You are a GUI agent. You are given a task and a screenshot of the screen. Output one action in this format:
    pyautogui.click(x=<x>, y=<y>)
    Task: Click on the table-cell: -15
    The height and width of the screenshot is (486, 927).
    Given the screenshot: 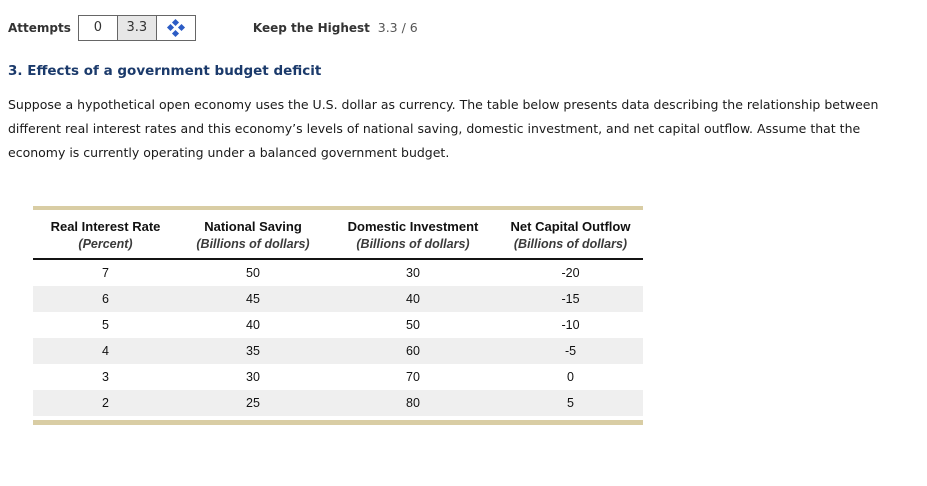 What is the action you would take?
    pyautogui.click(x=570, y=299)
    